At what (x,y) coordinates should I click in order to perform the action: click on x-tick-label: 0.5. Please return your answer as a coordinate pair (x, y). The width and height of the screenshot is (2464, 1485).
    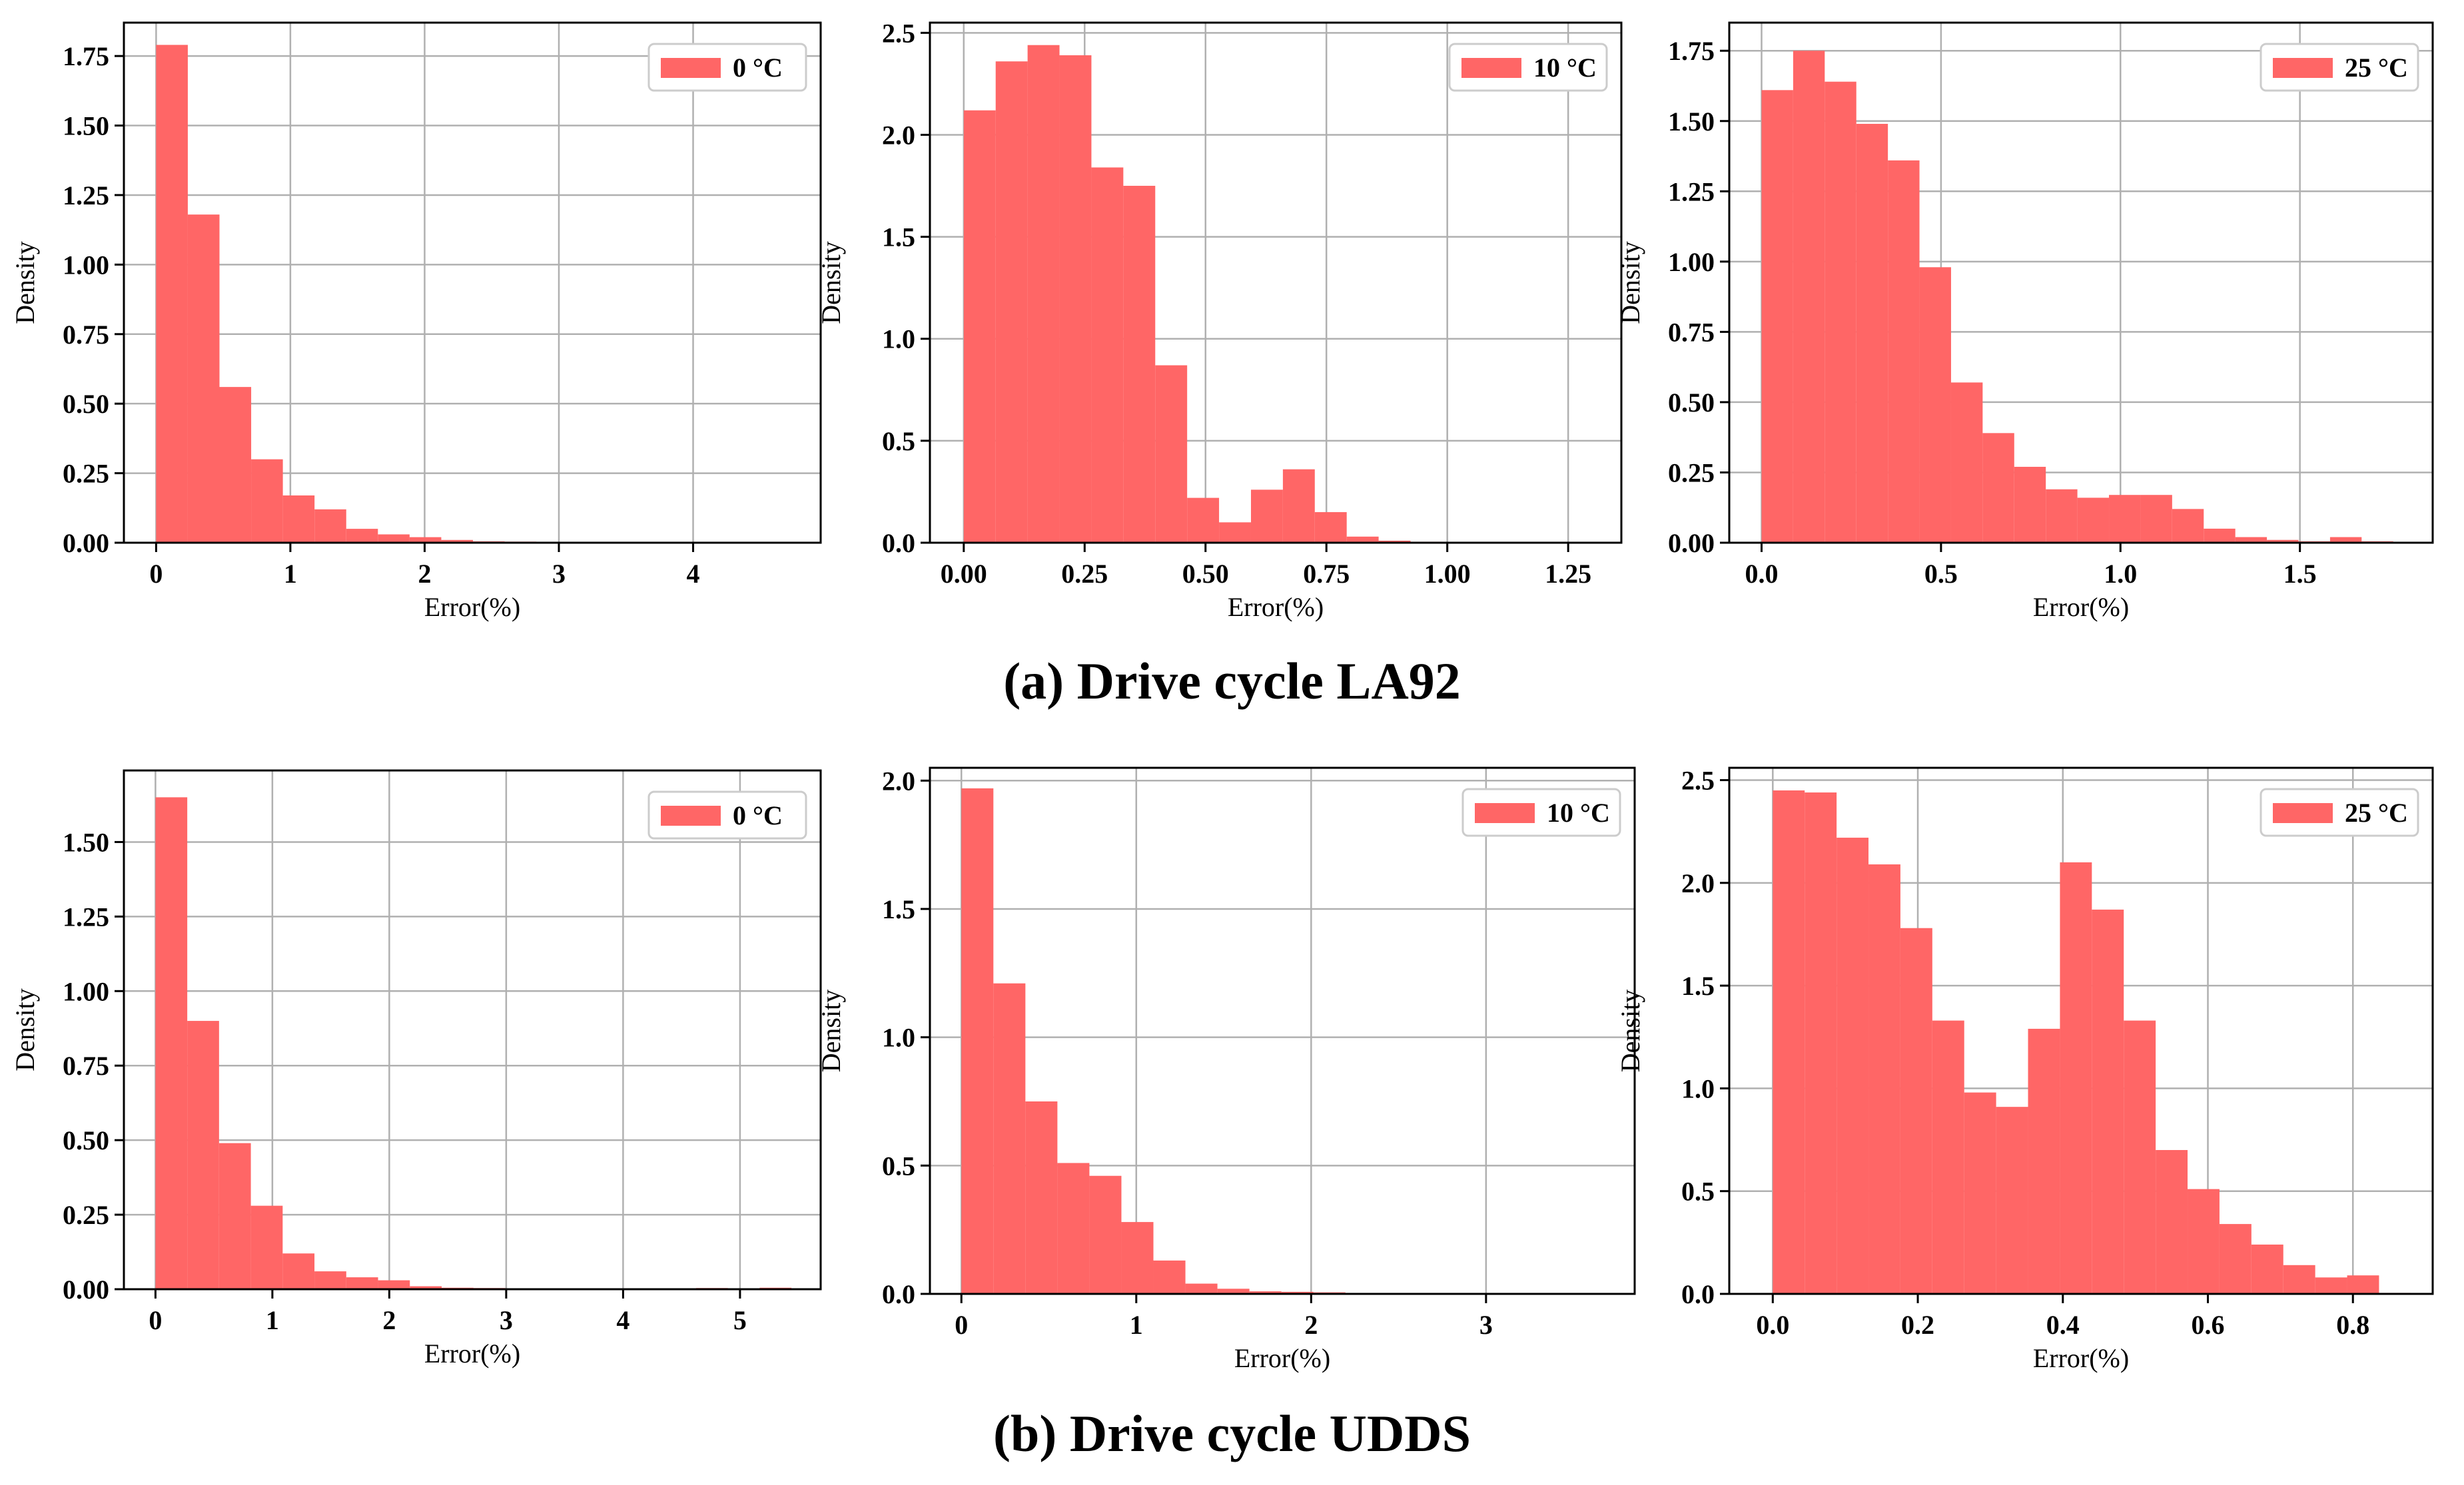
    Looking at the image, I should click on (1941, 574).